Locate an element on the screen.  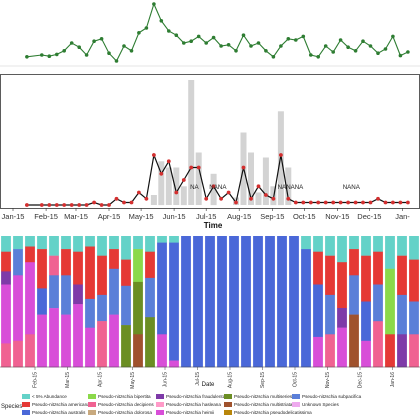
middle-x-tick-label: Jan- is located at coordinates (402, 216).